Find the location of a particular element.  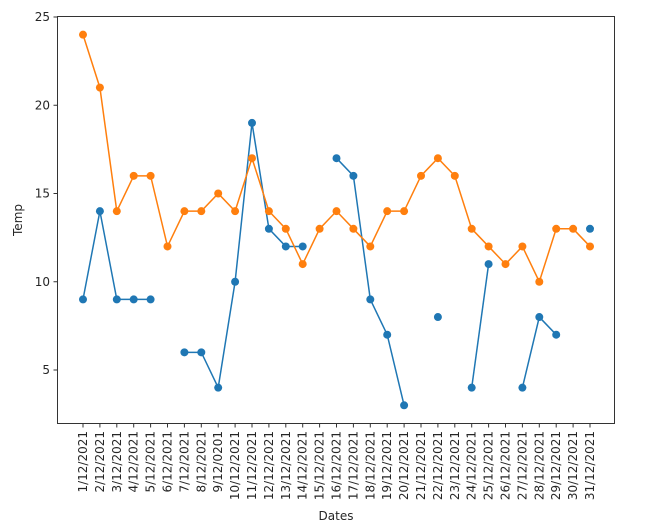

y-tick-label: 10 is located at coordinates (42, 282).